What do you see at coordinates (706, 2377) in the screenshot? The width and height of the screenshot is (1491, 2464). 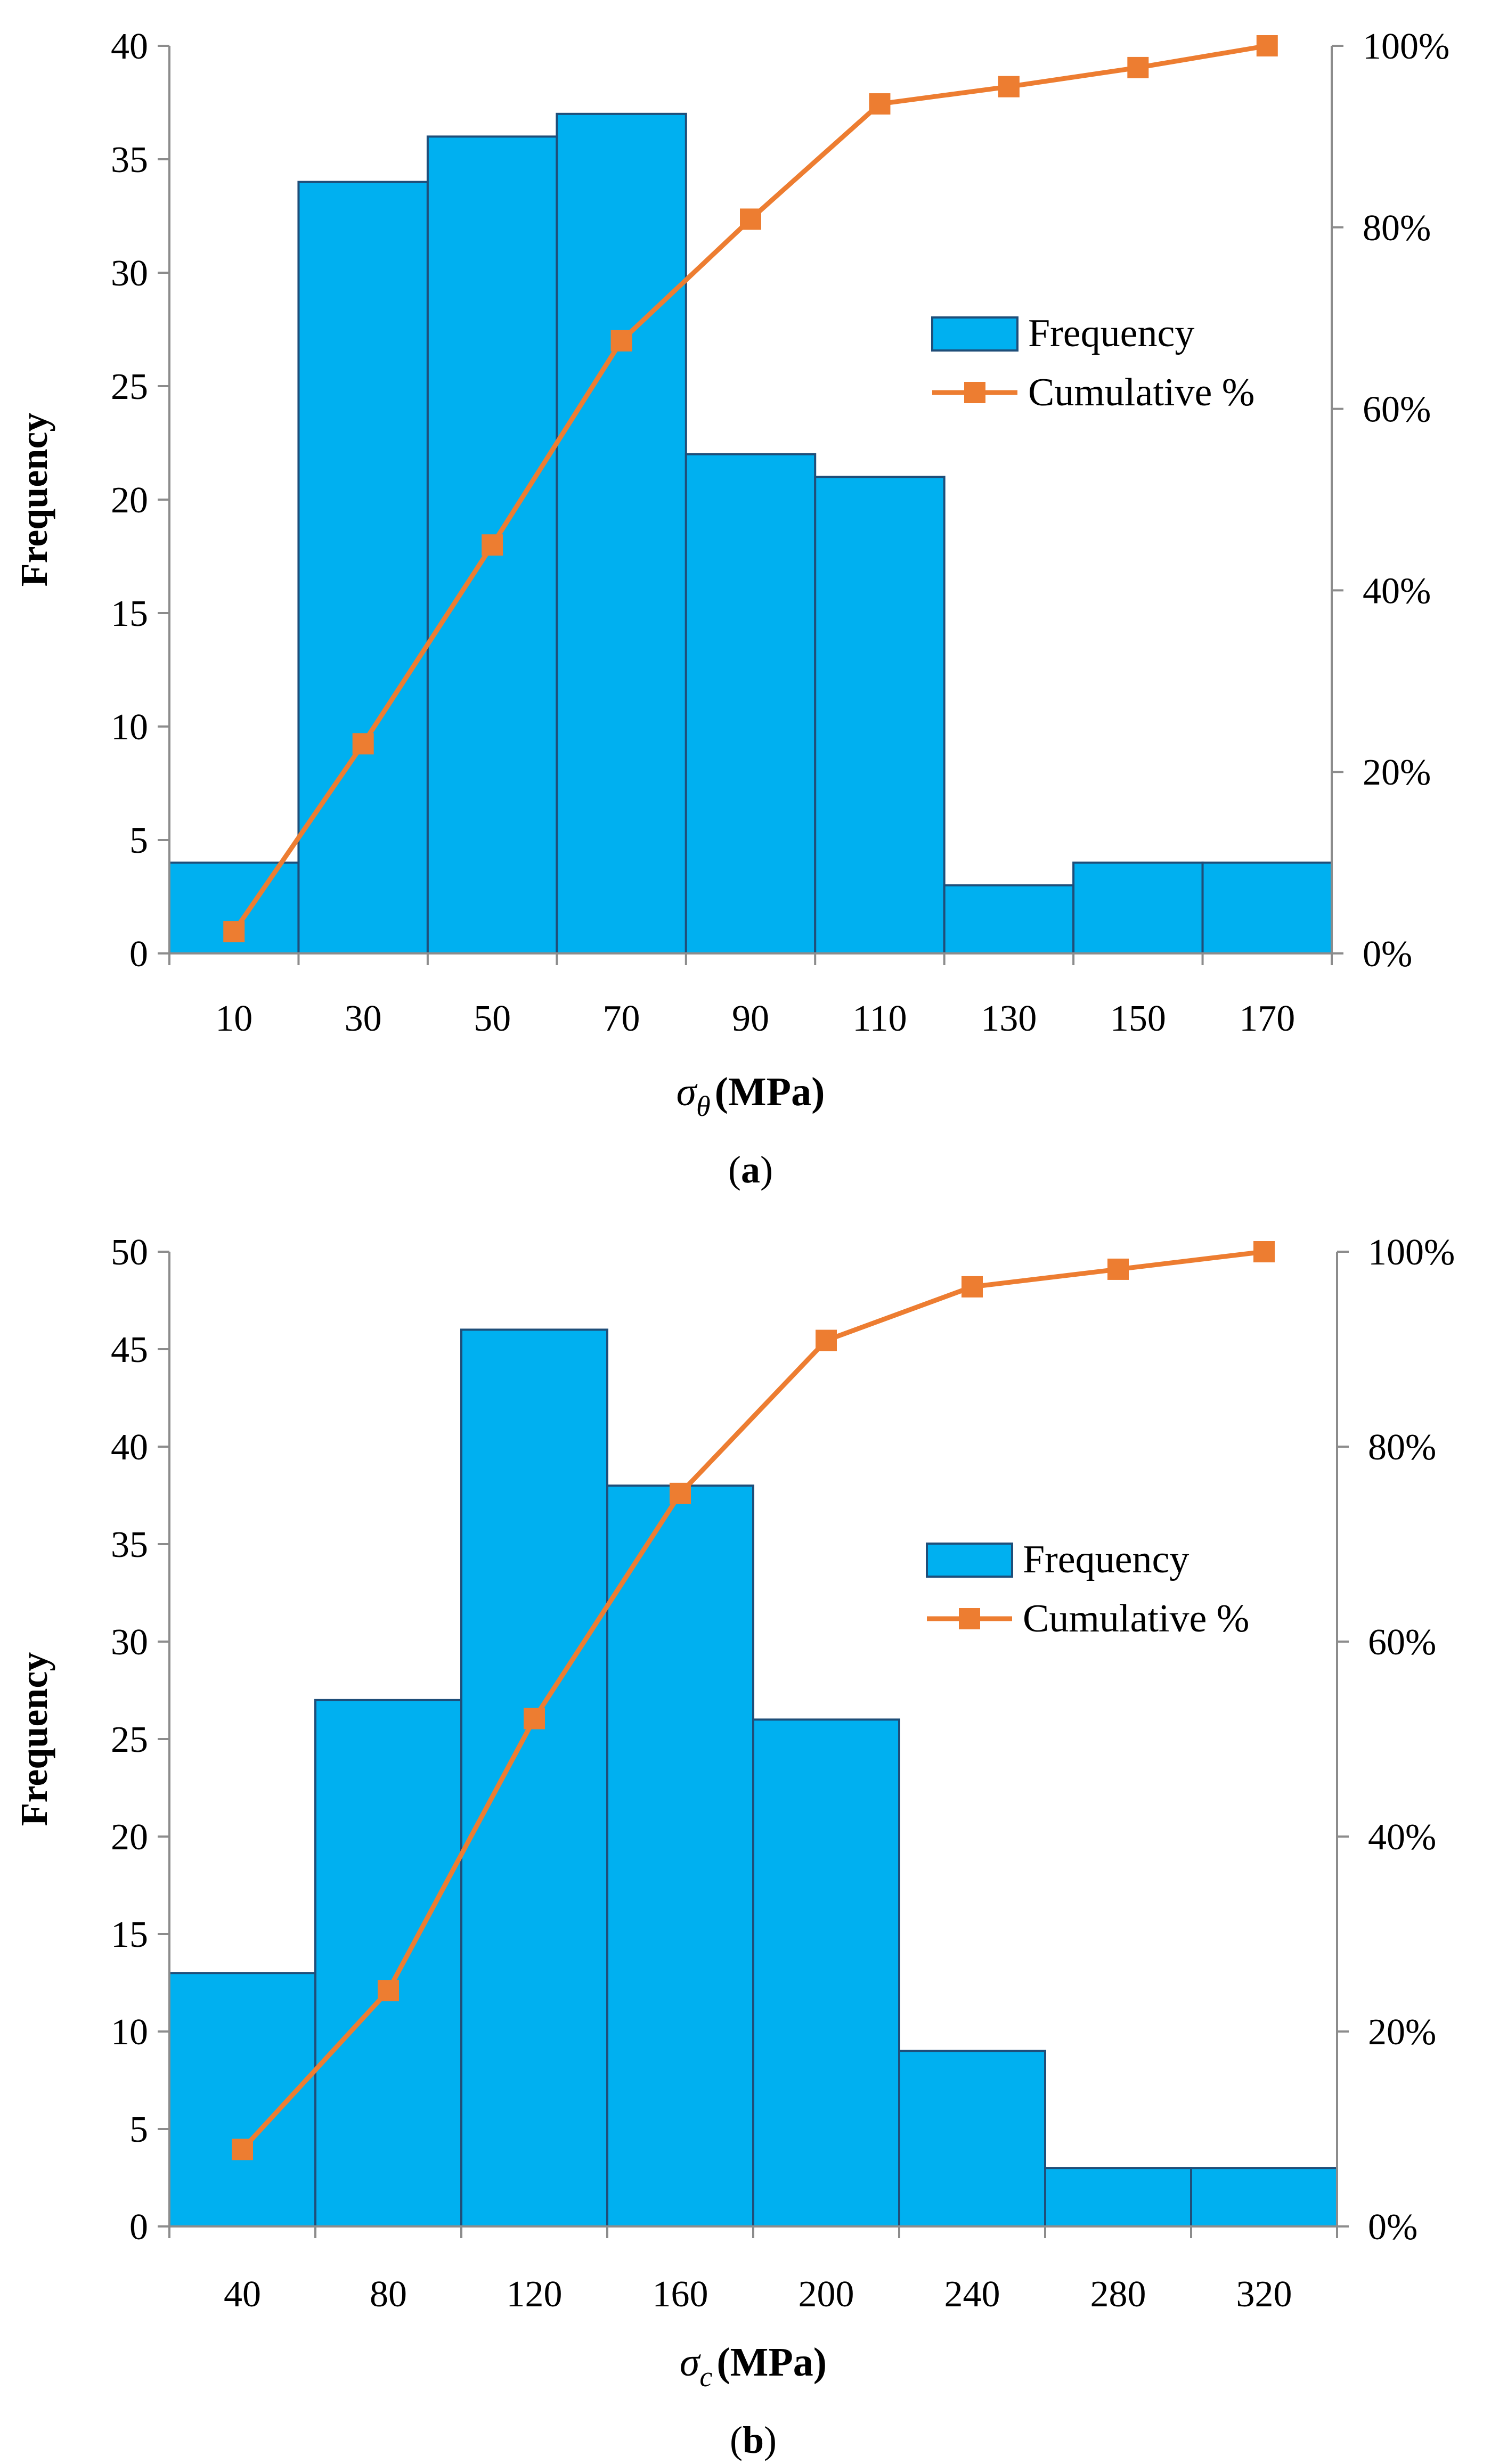 I see `x-axis-subscript: c` at bounding box center [706, 2377].